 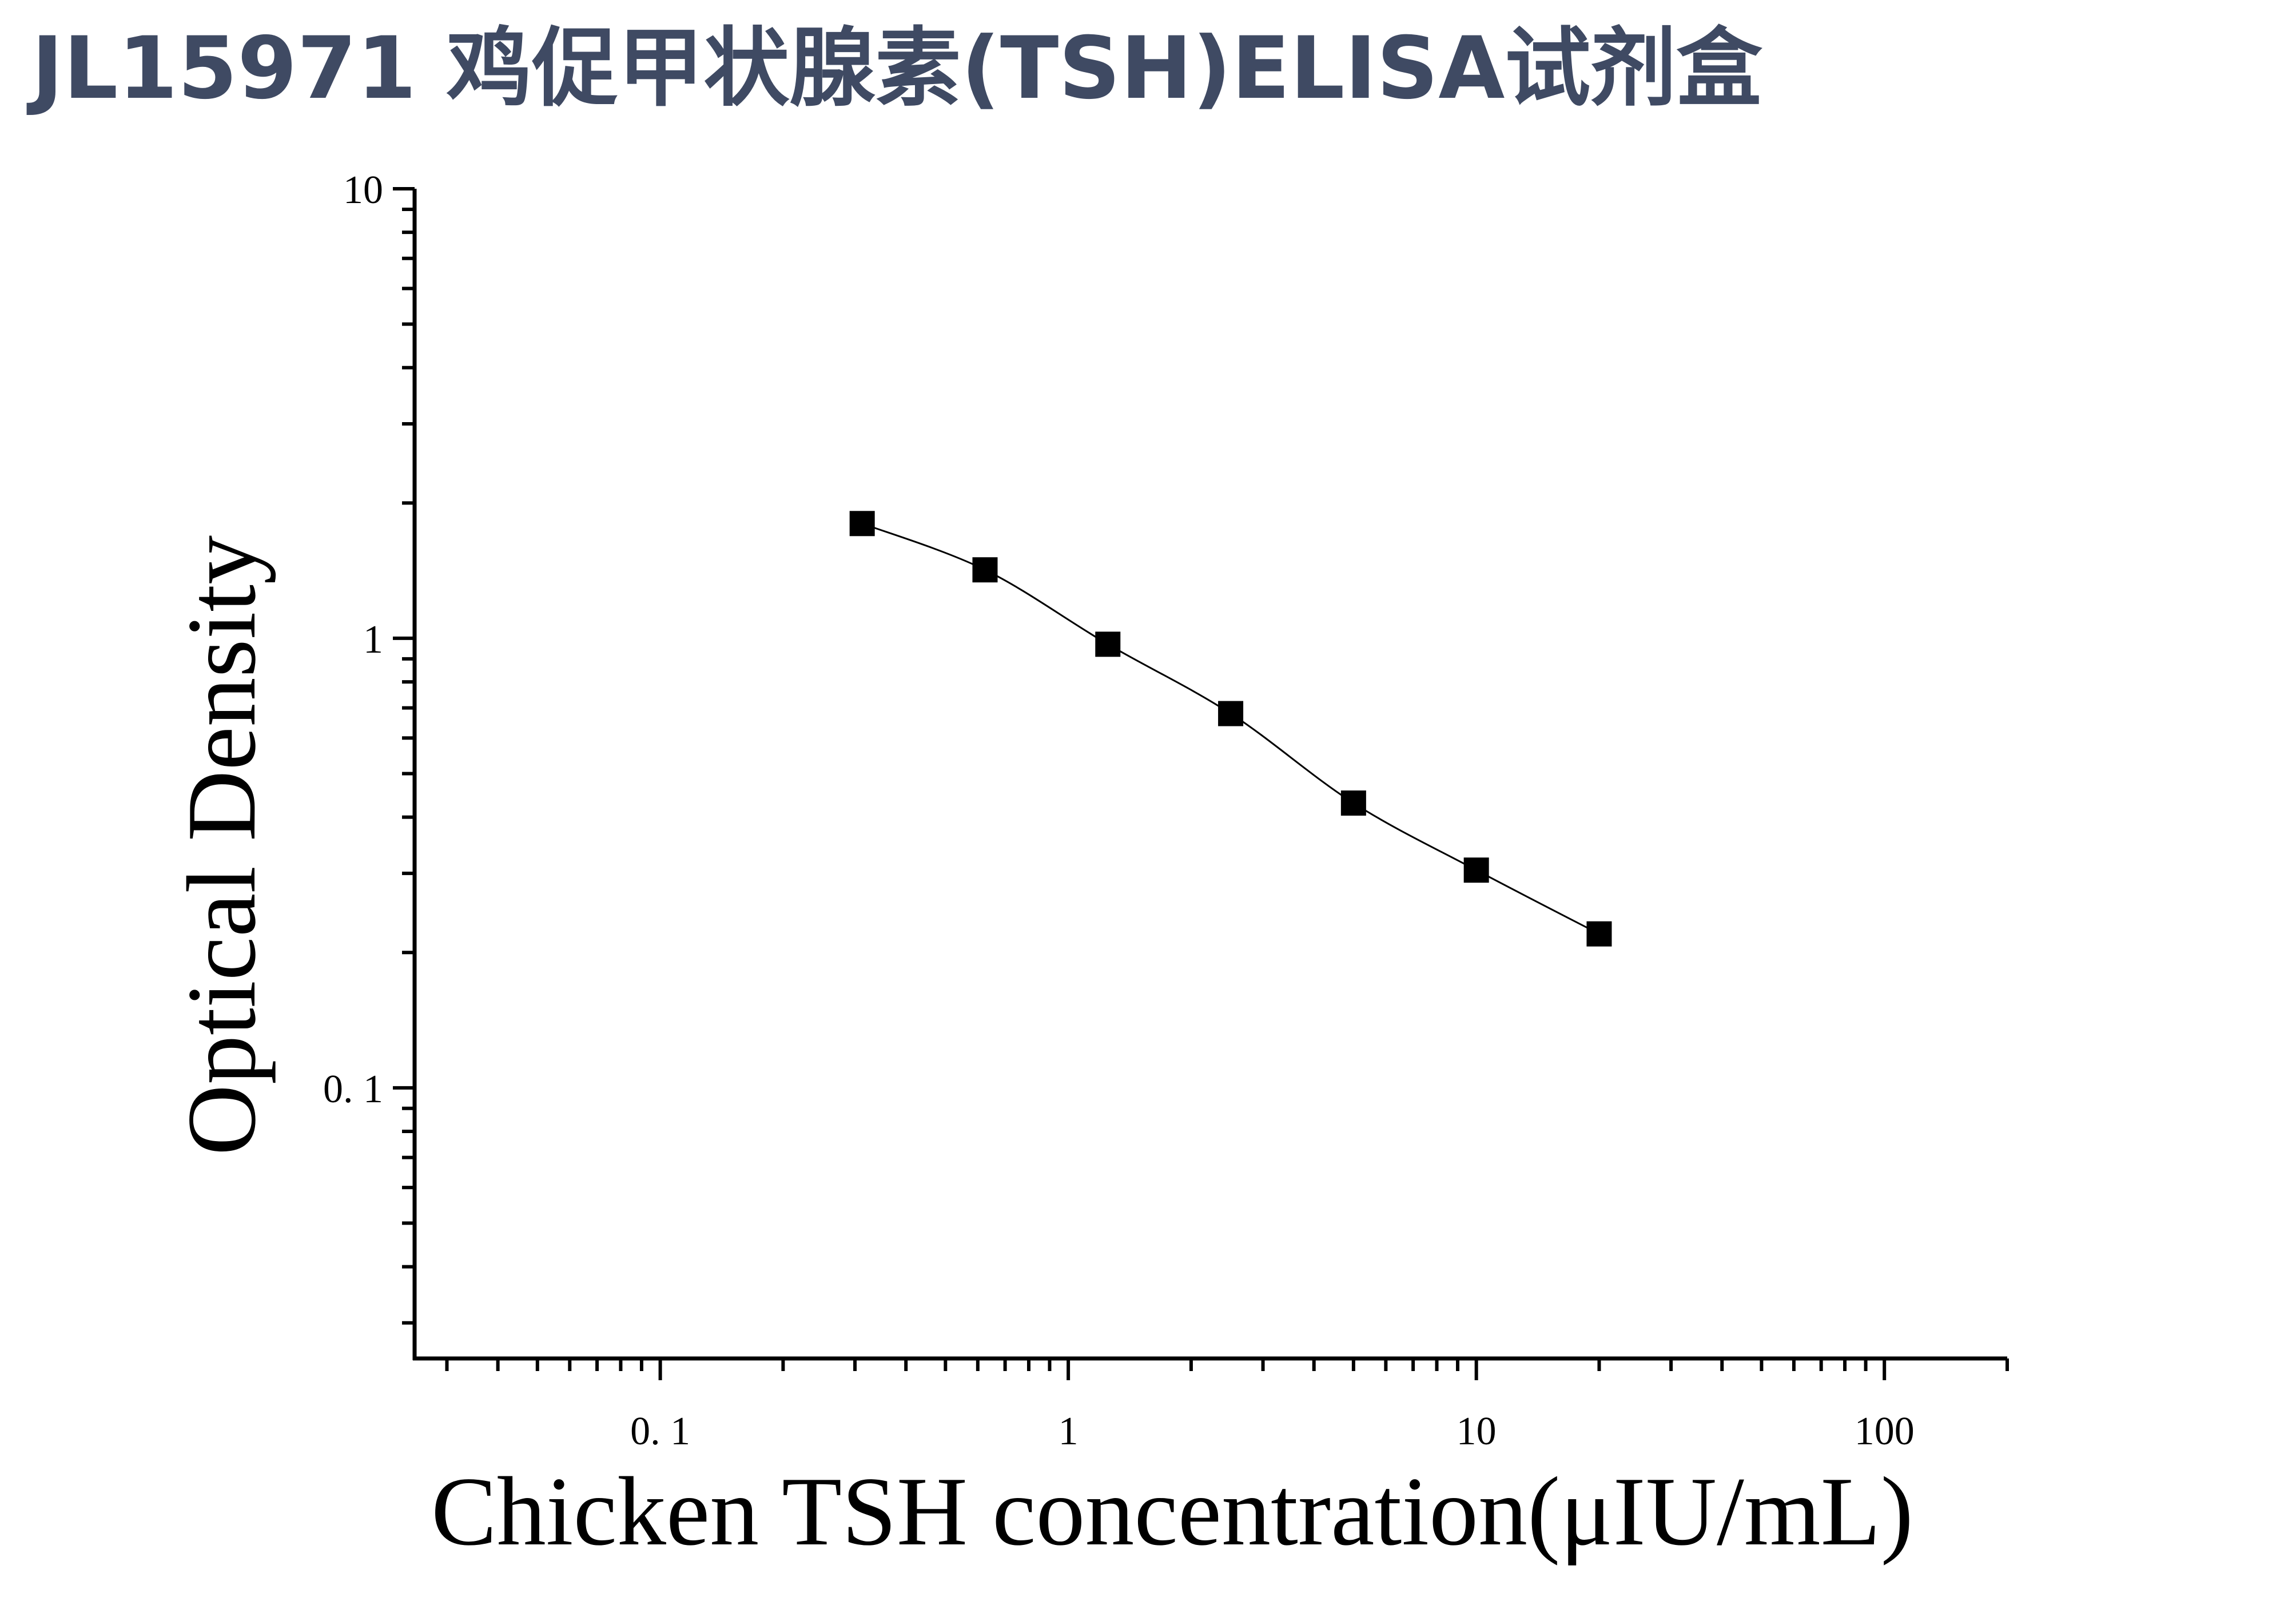 I want to click on page-title: JL15971 鸡促甲状腺素(TSH)ELISA试剂盒, so click(x=896, y=68).